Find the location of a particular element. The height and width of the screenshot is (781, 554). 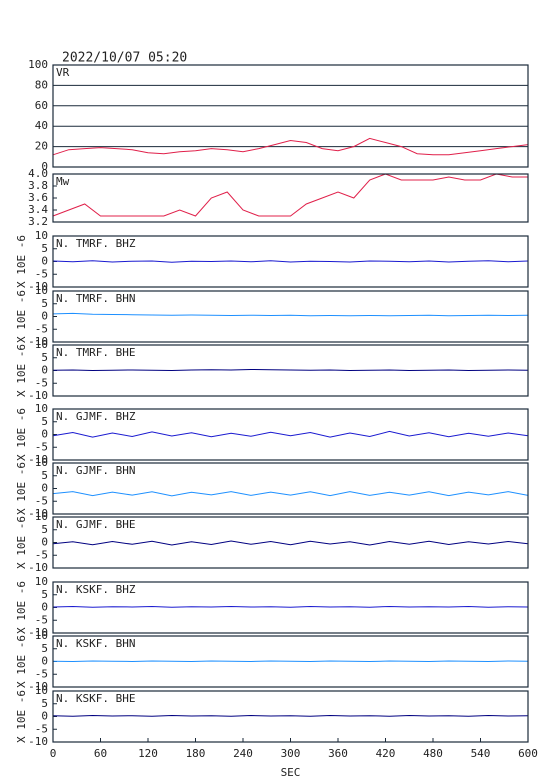

panel-label: N. TMRF. BHZ is located at coordinates (96, 243).